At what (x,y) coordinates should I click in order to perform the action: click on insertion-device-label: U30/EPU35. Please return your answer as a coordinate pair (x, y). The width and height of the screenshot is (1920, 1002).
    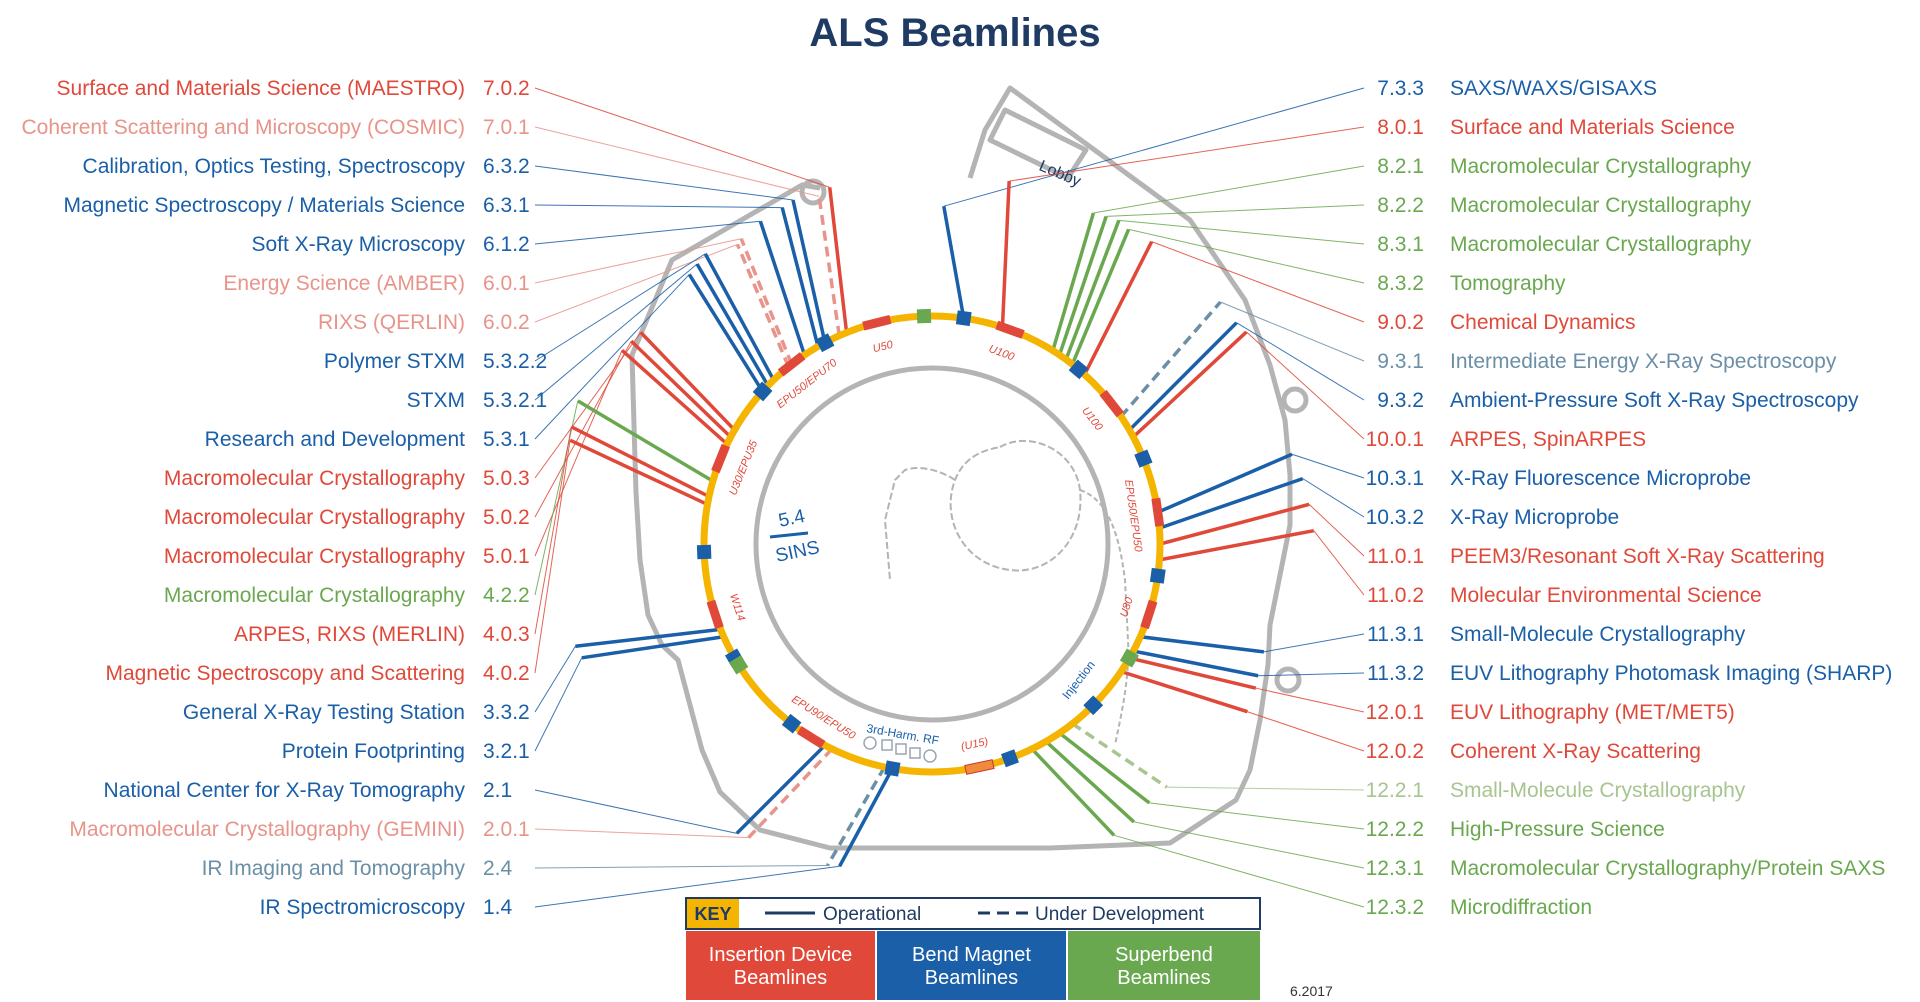
    Looking at the image, I should click on (743, 467).